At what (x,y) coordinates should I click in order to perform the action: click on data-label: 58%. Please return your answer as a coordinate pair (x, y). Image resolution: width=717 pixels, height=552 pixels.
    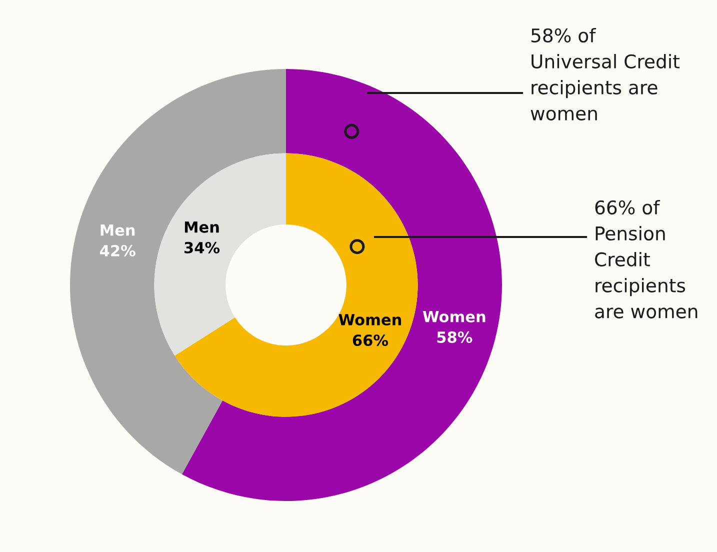
    Looking at the image, I should click on (454, 337).